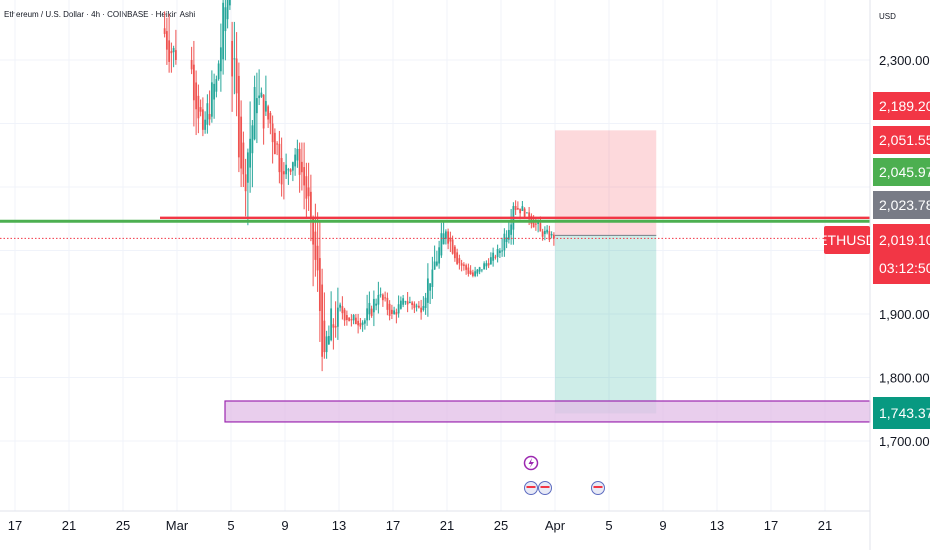  Describe the element at coordinates (901, 205) in the screenshot. I see `level-gray-badge` at that location.